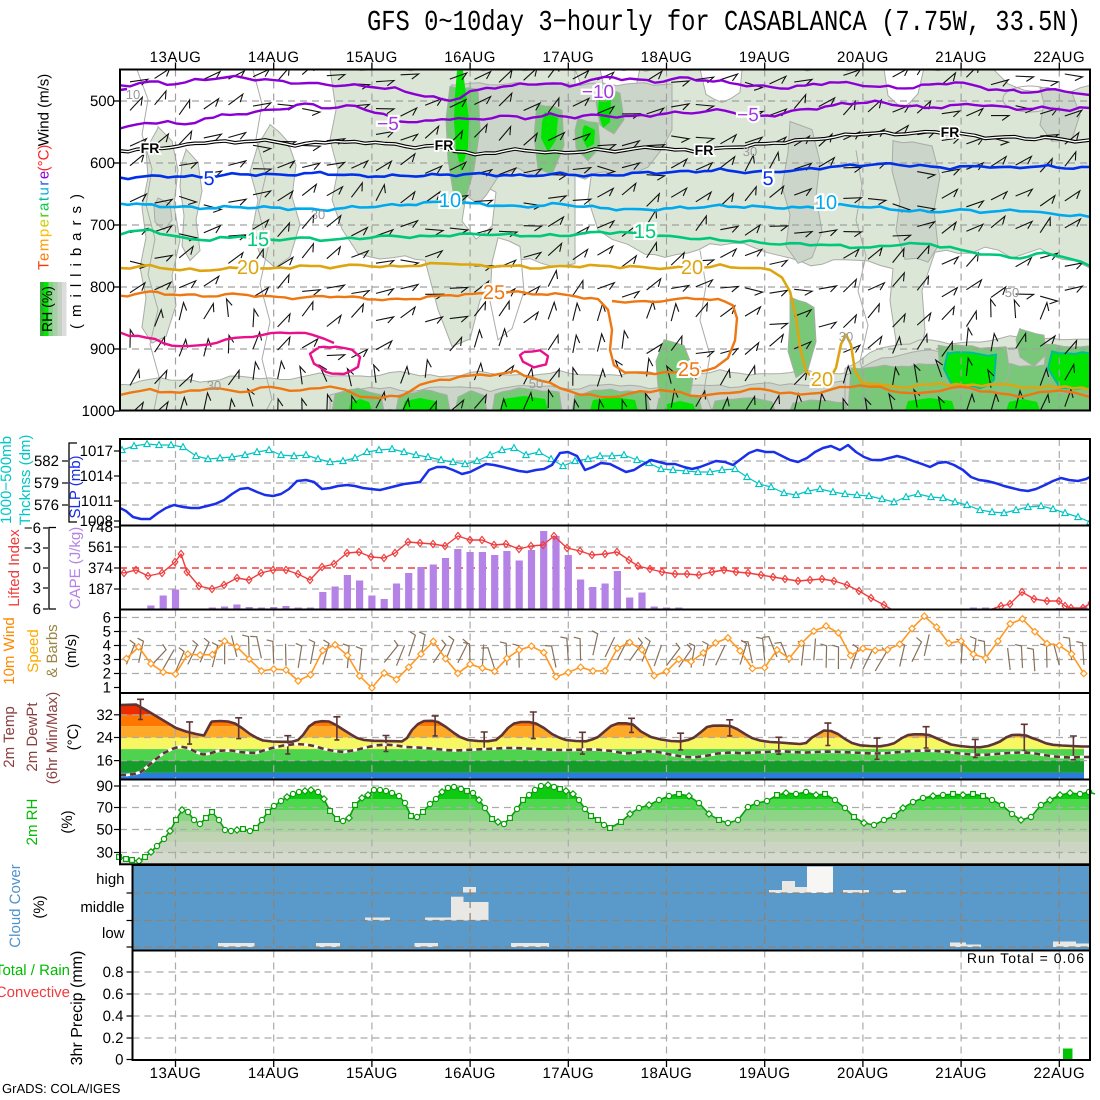  Describe the element at coordinates (37, 588) in the screenshot. I see `svg-text: 3` at that location.